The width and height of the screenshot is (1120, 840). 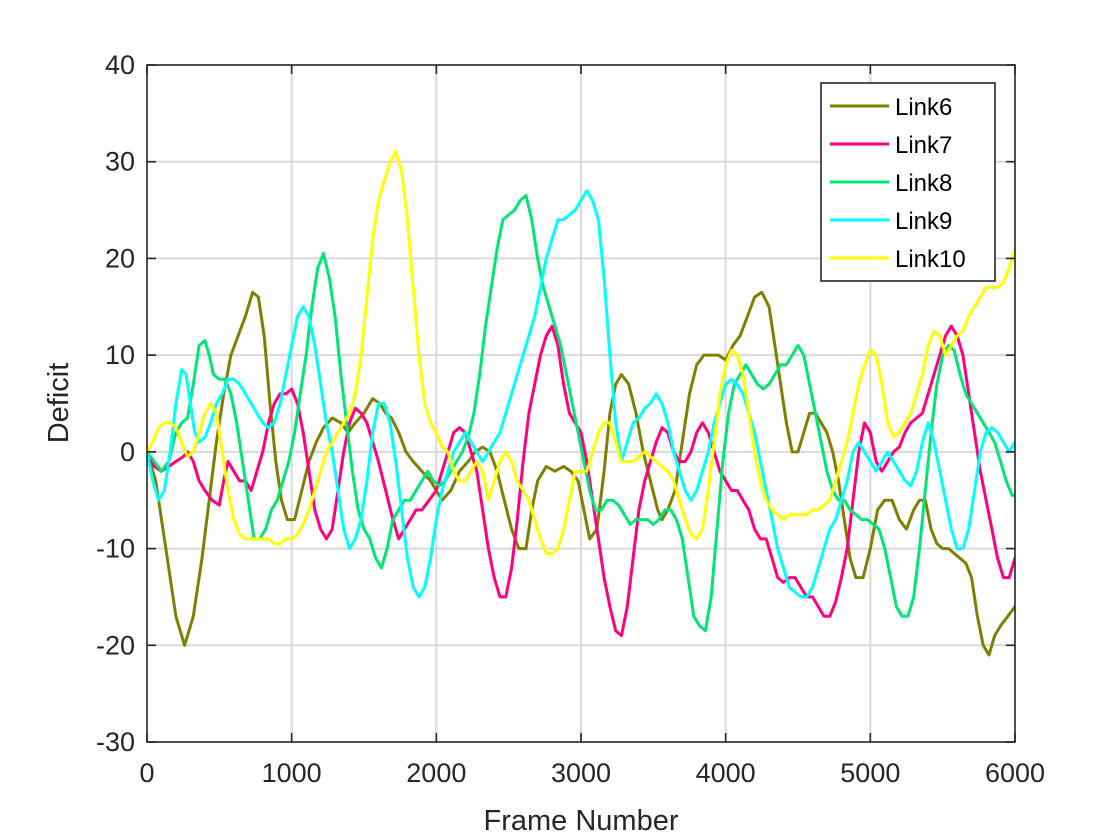 I want to click on legend-label: Link8, so click(x=923, y=183).